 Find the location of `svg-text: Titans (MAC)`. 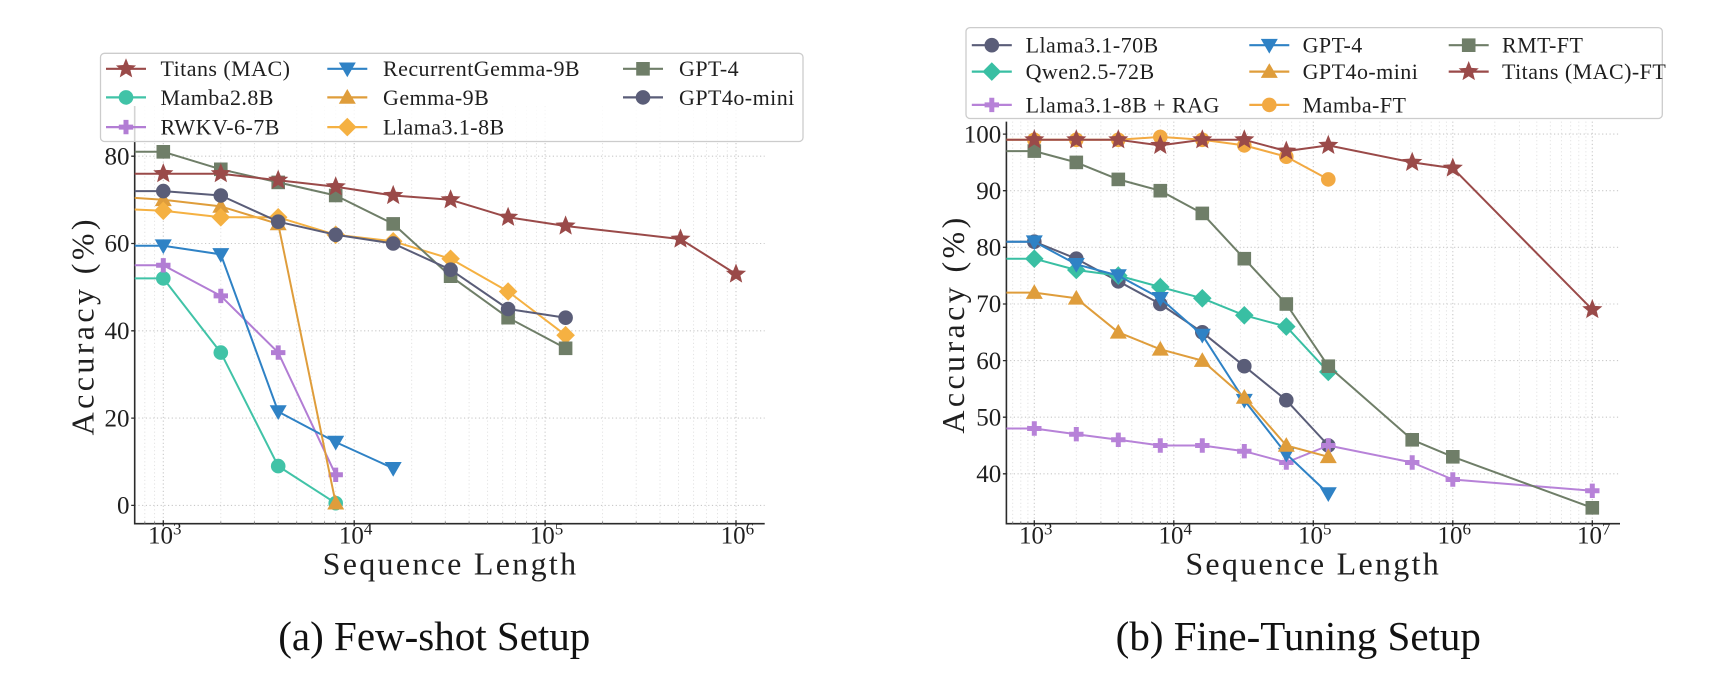

svg-text: Titans (MAC) is located at coordinates (226, 68).